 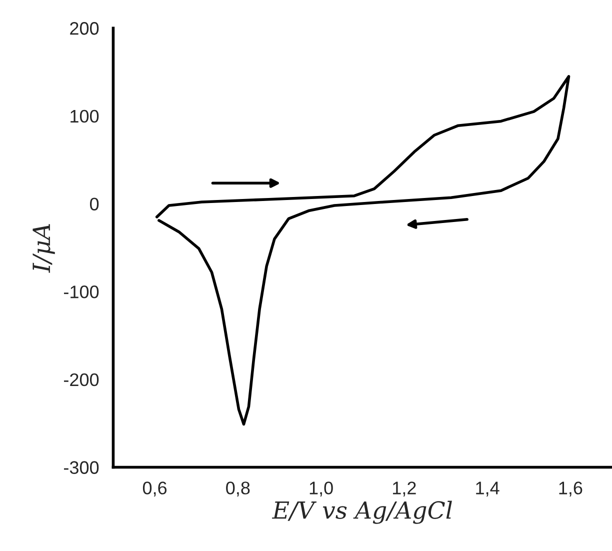 What do you see at coordinates (362, 512) in the screenshot?
I see `x-axis-title: E/V vs Ag/AgCl` at bounding box center [362, 512].